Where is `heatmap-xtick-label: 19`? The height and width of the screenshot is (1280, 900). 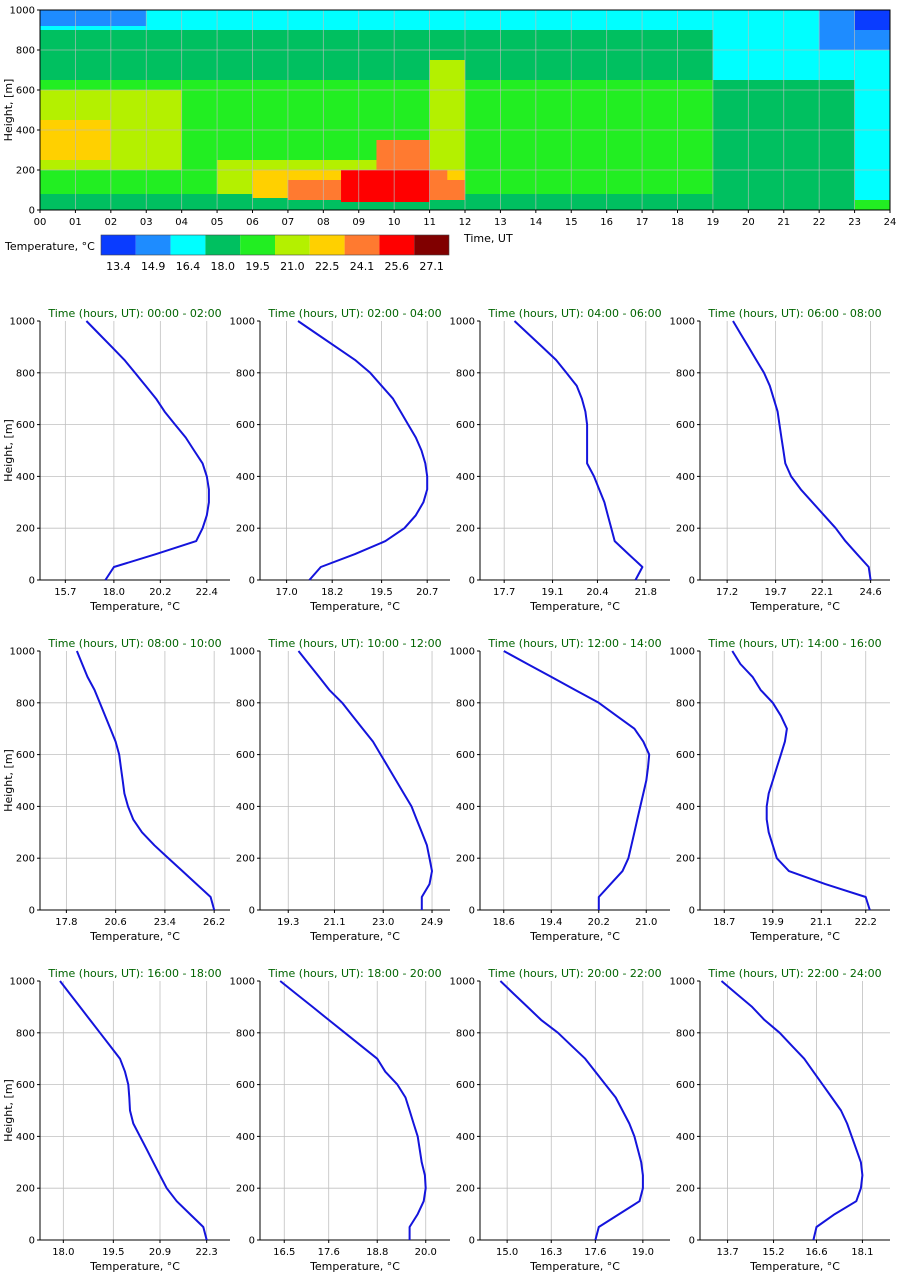 heatmap-xtick-label: 19 is located at coordinates (713, 222).